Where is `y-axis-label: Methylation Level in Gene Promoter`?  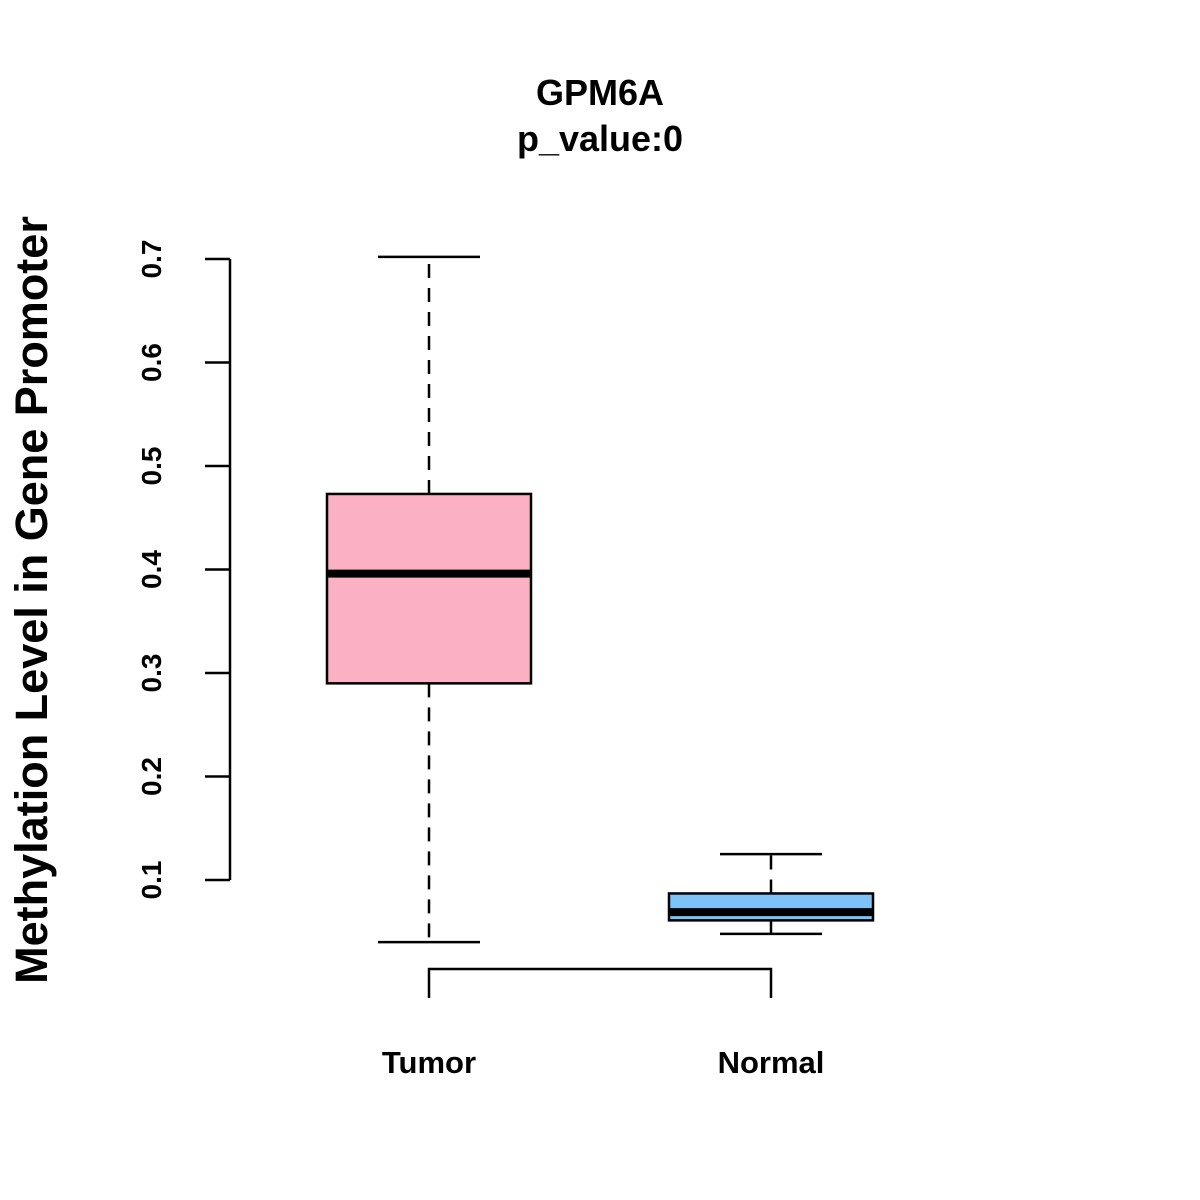 y-axis-label: Methylation Level in Gene Promoter is located at coordinates (31, 600).